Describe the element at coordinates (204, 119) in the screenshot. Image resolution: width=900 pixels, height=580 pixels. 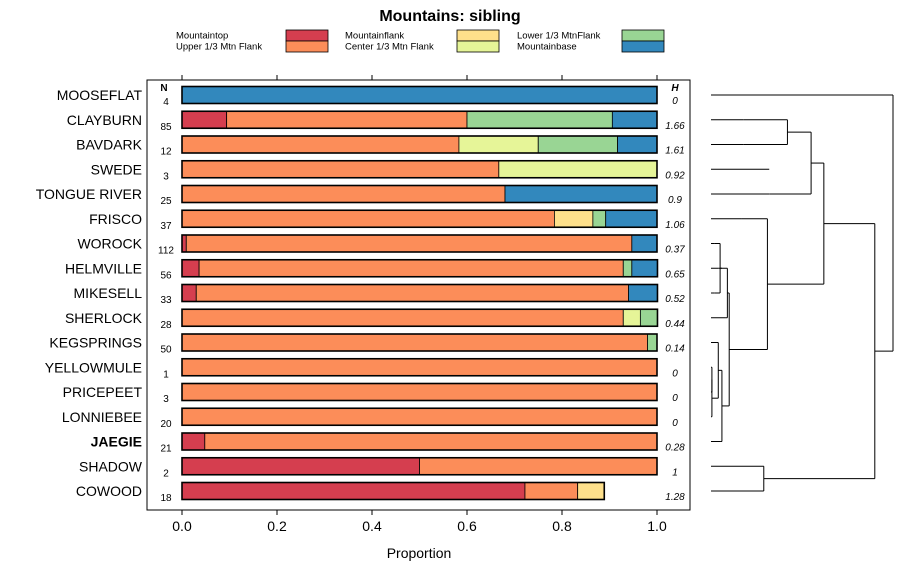
I see `bar-segment-clayburn-mountaintop` at that location.